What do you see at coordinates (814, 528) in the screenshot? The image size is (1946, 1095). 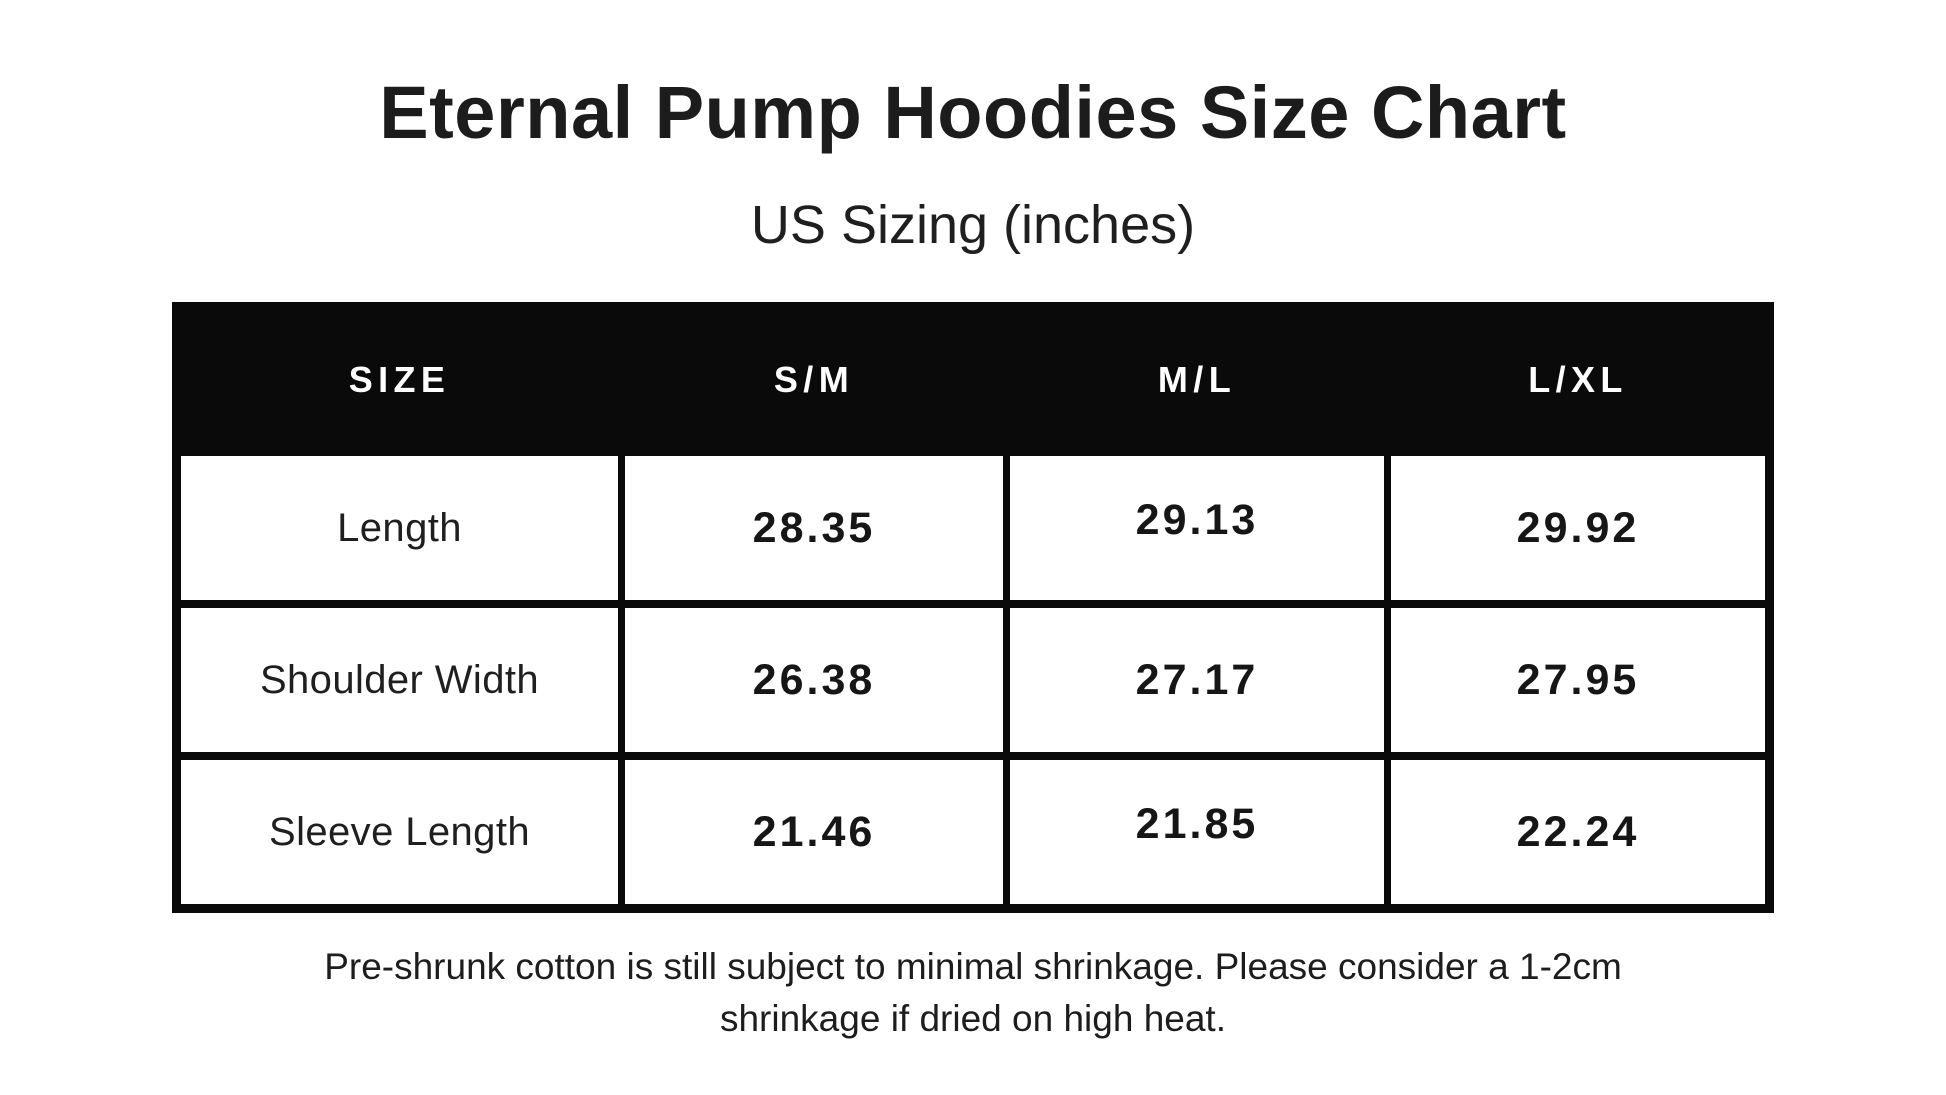 I see `value-length-sm: 28.35` at bounding box center [814, 528].